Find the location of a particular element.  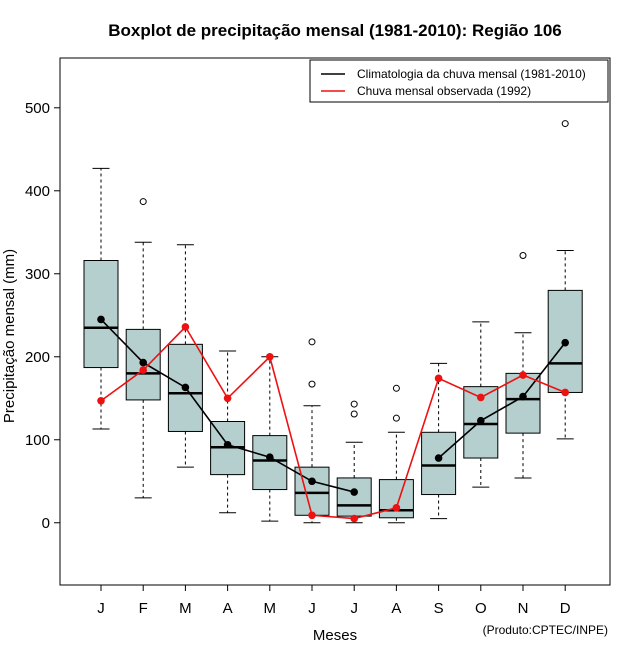

climatology-line is located at coordinates (502, 400).